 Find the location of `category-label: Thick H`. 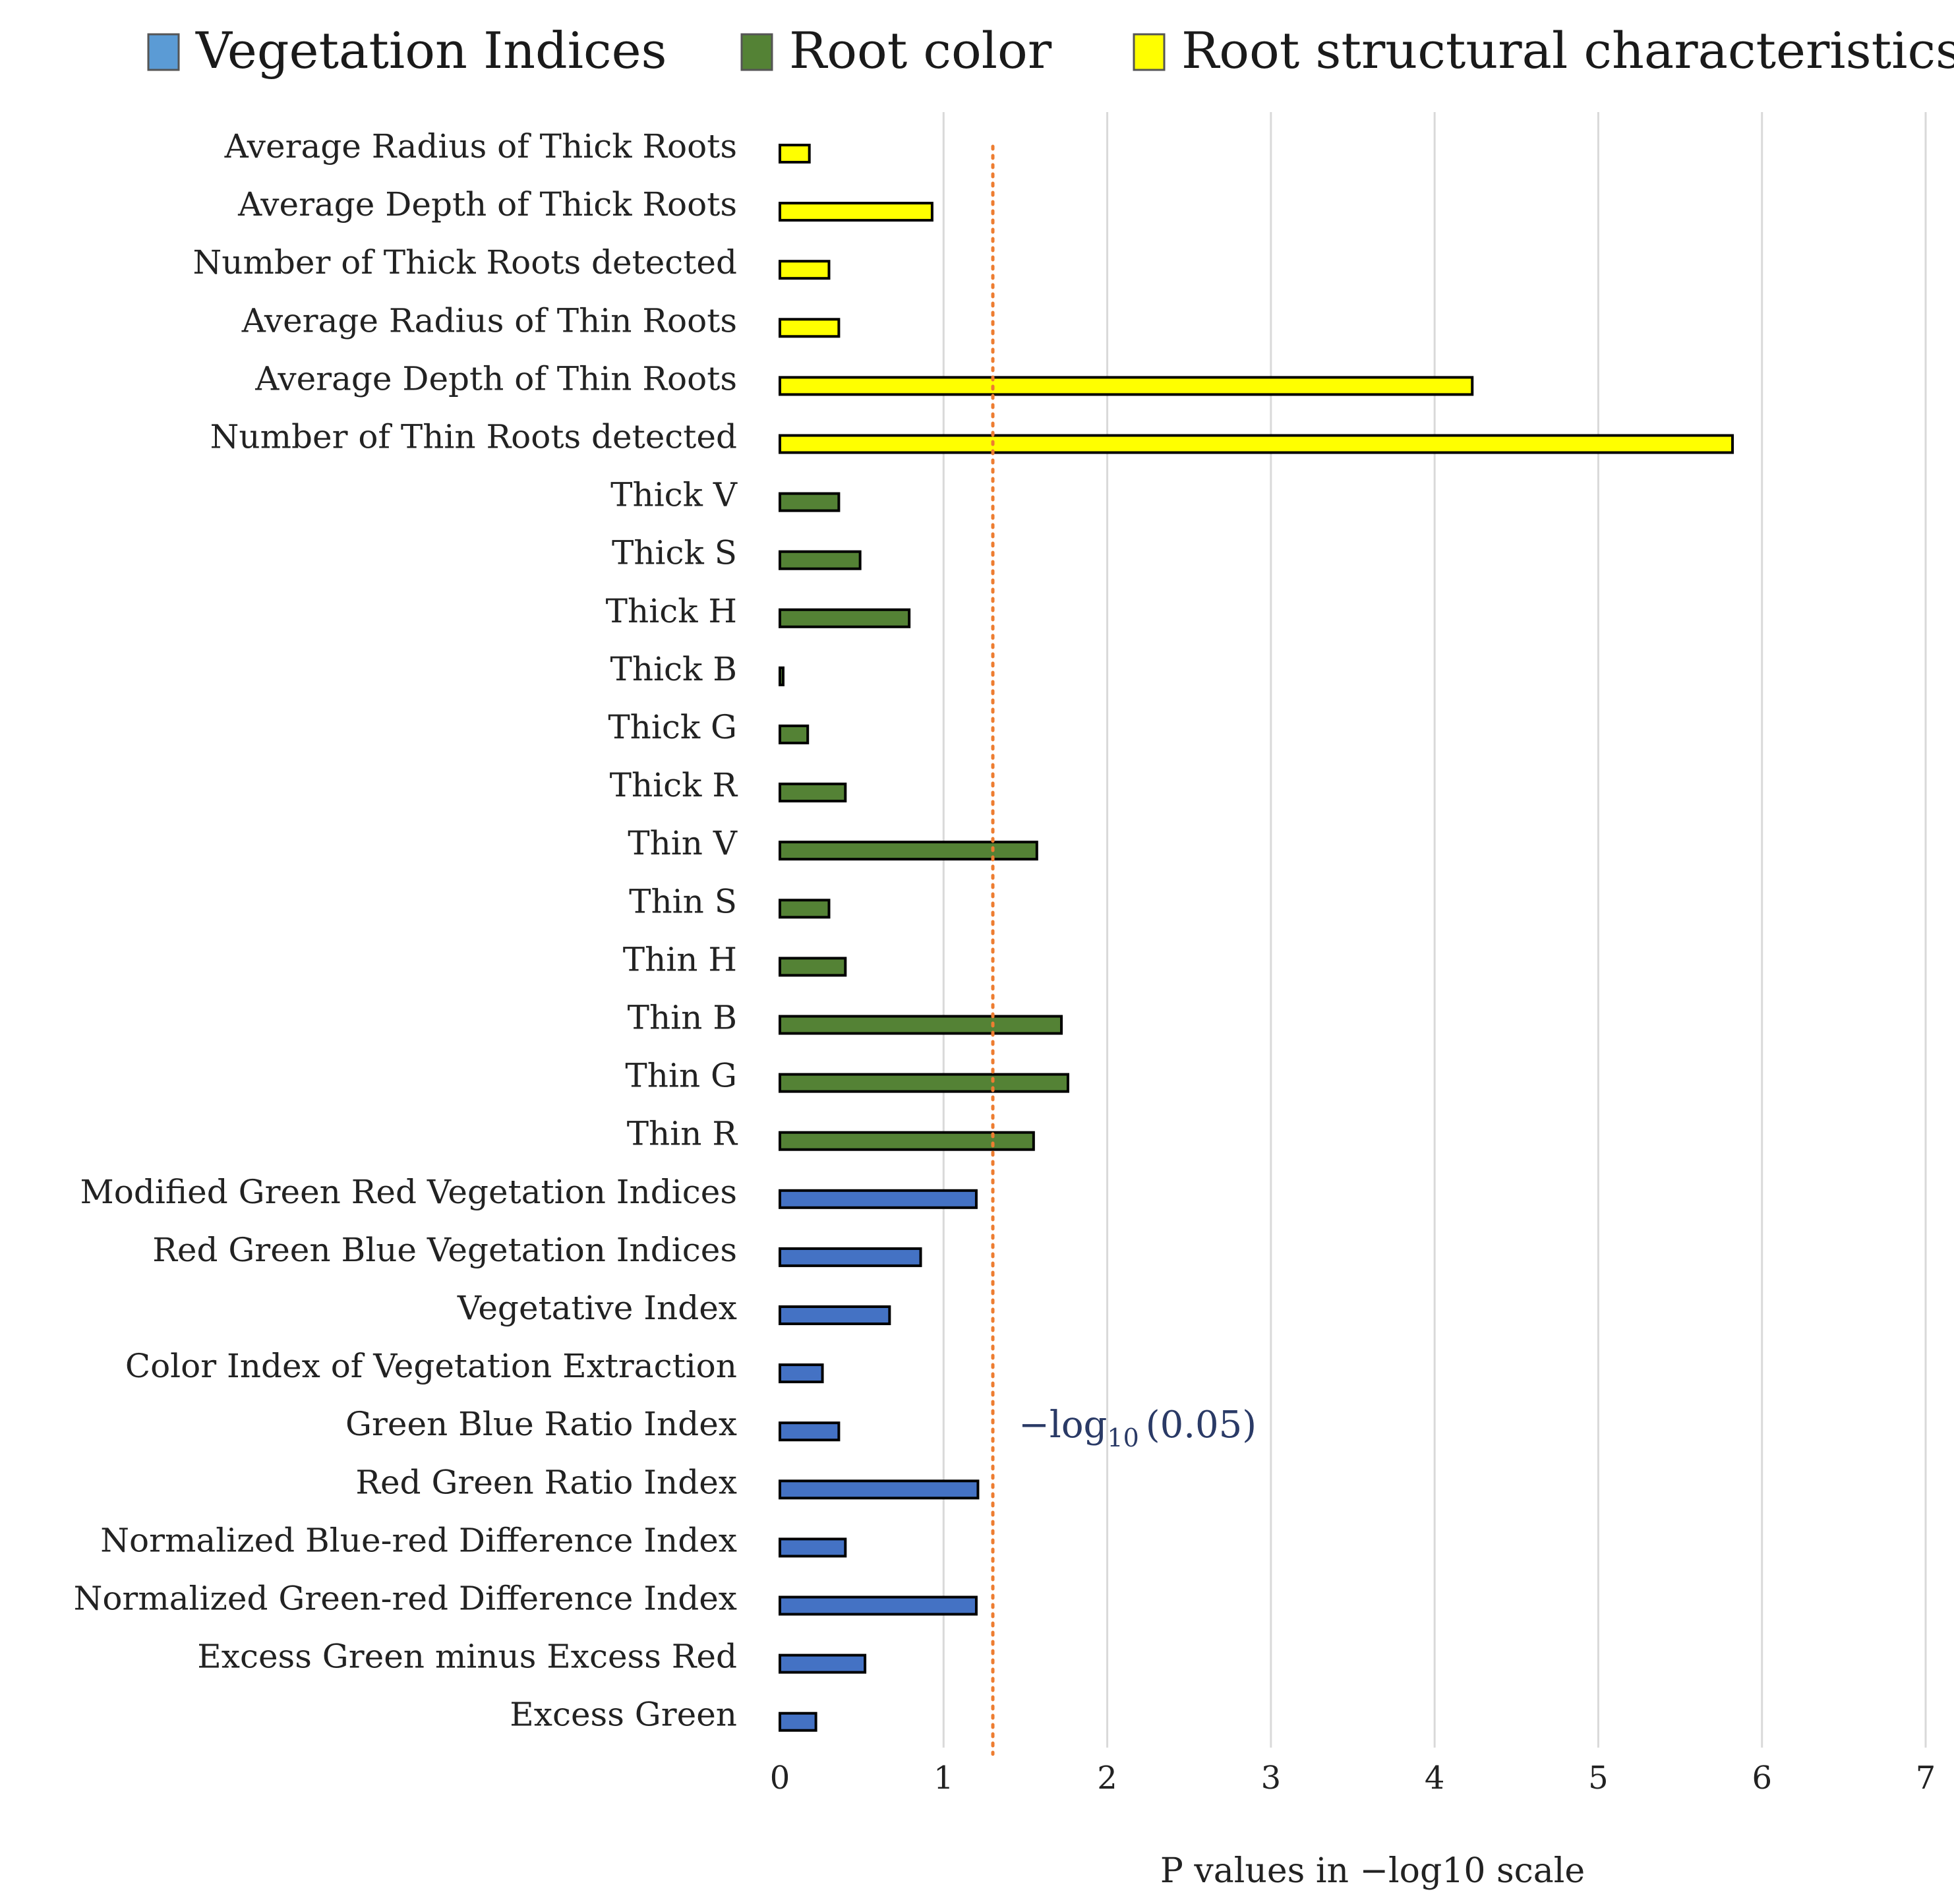

category-label: Thick H is located at coordinates (671, 611).